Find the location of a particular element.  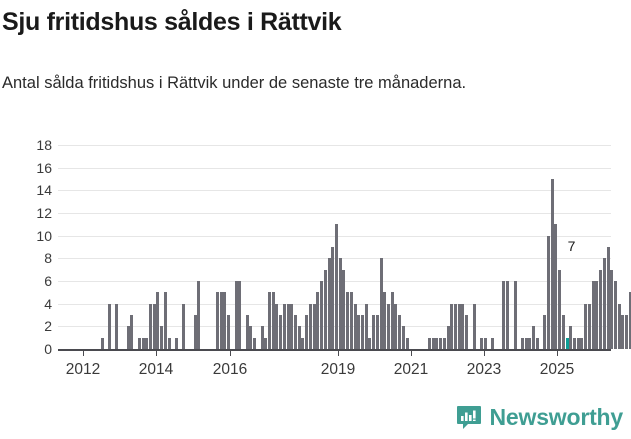

bar-highlighted is located at coordinates (567, 343).